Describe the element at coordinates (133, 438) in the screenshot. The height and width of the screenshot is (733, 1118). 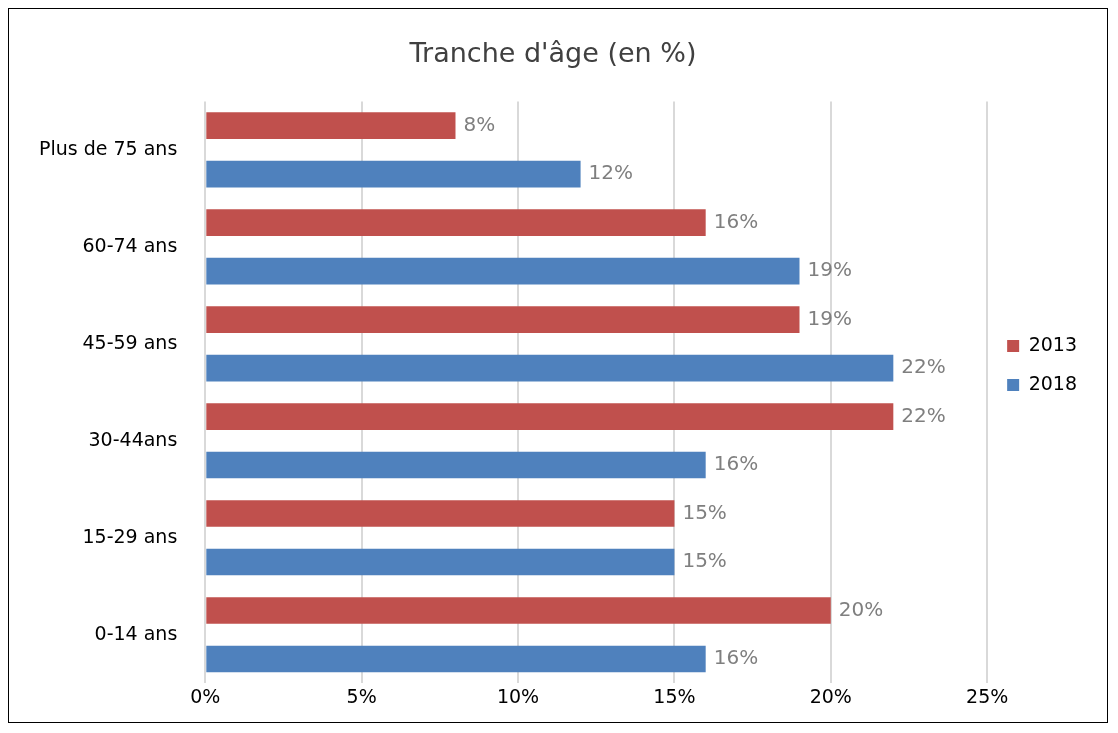
I see `y-tick-label: 30-44ans` at that location.